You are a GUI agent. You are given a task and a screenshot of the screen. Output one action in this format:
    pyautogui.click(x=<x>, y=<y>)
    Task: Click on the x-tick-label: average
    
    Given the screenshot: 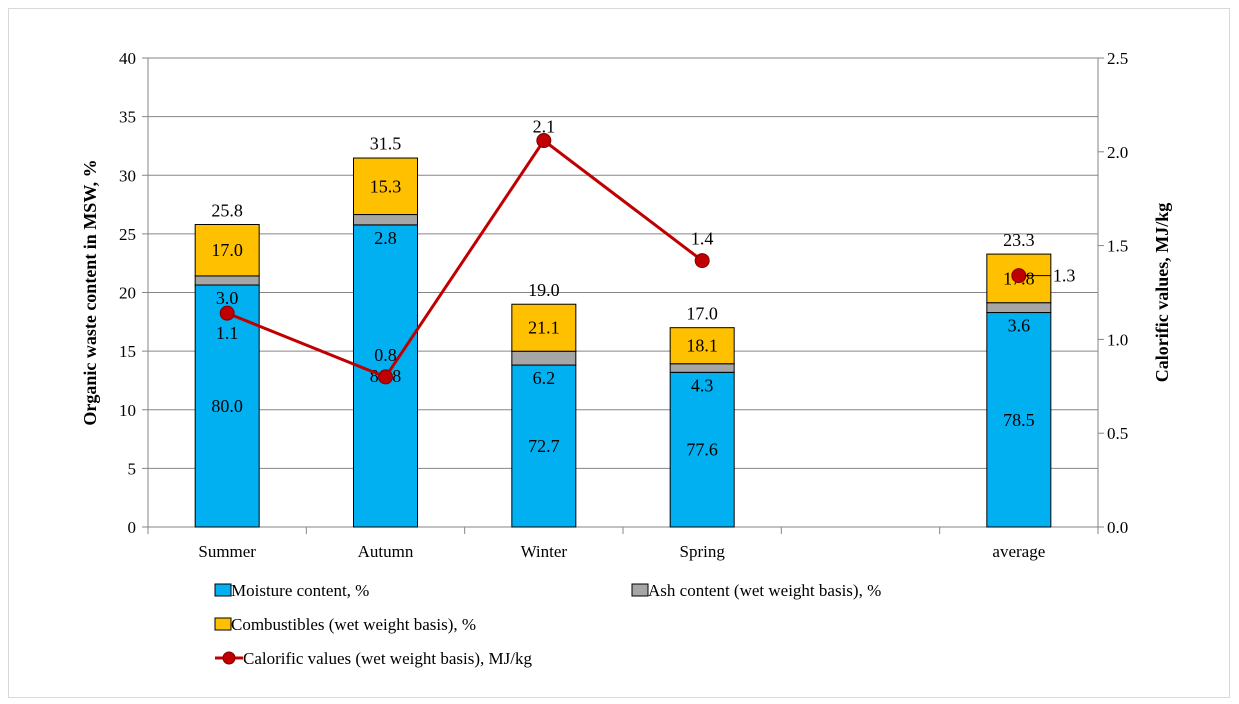 What is the action you would take?
    pyautogui.click(x=1018, y=551)
    